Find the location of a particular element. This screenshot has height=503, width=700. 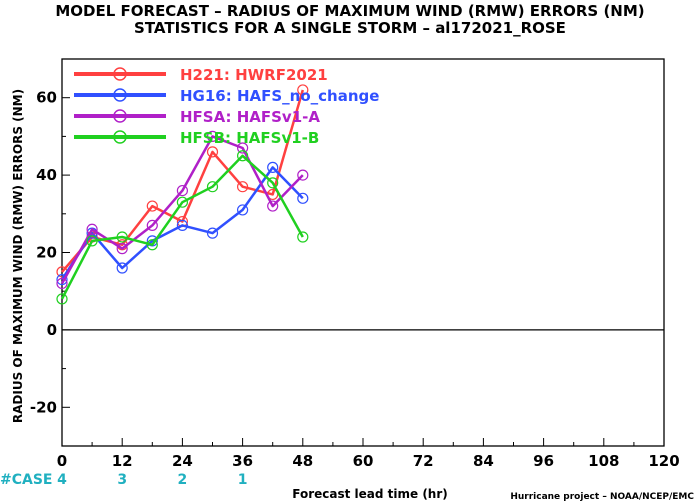

case-count-row: #CASE 4 3 2 1 is located at coordinates (123, 480).